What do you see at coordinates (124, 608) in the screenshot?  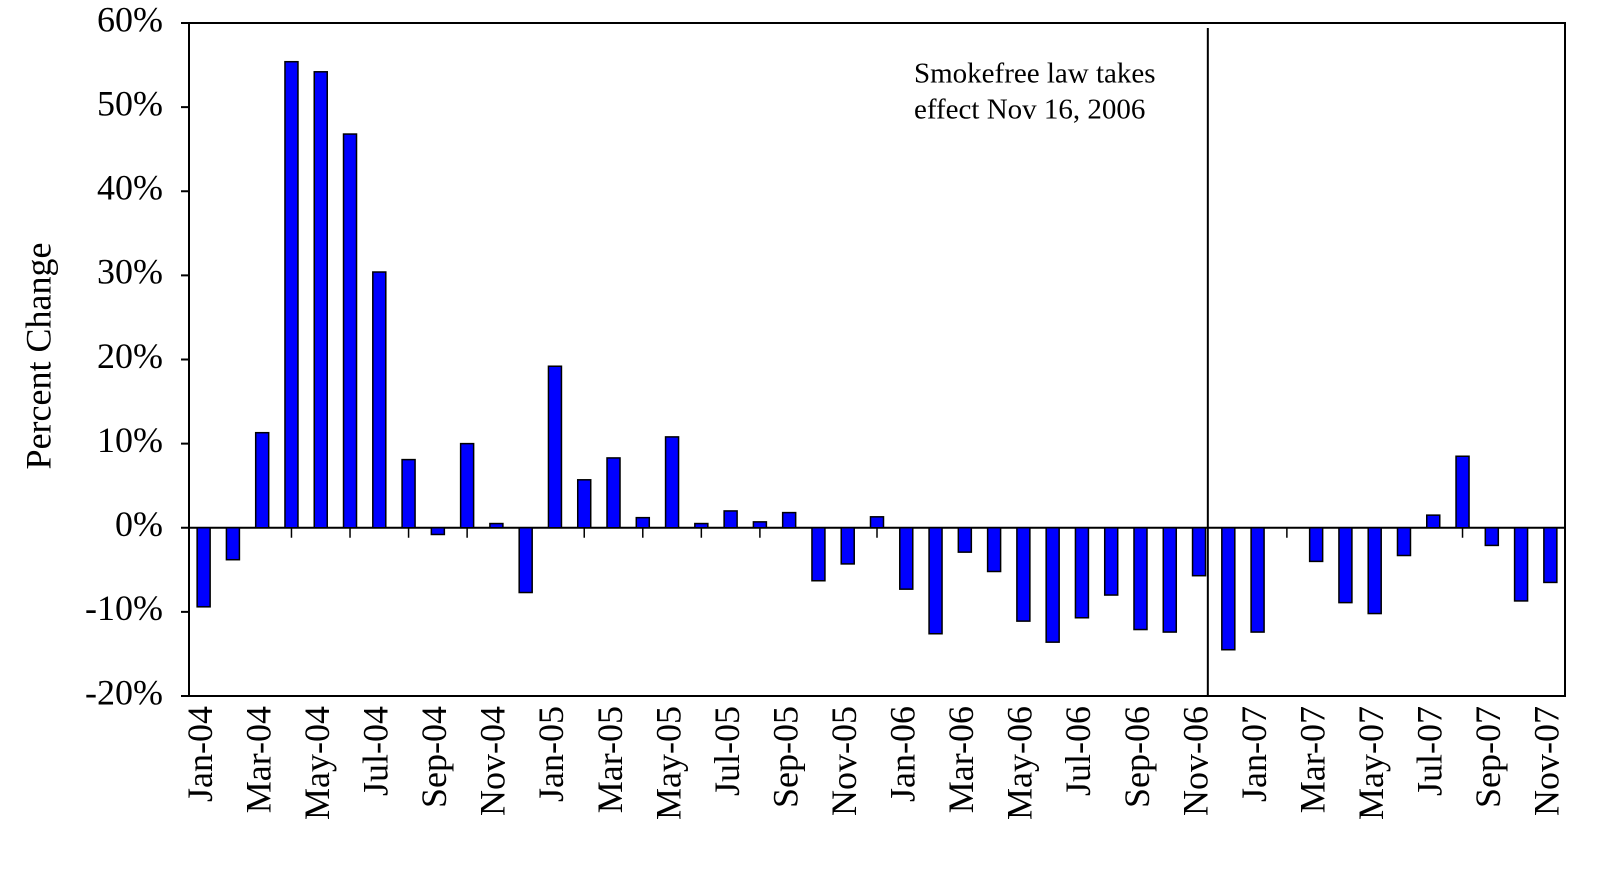 I see `y-tick-label: -10%` at bounding box center [124, 608].